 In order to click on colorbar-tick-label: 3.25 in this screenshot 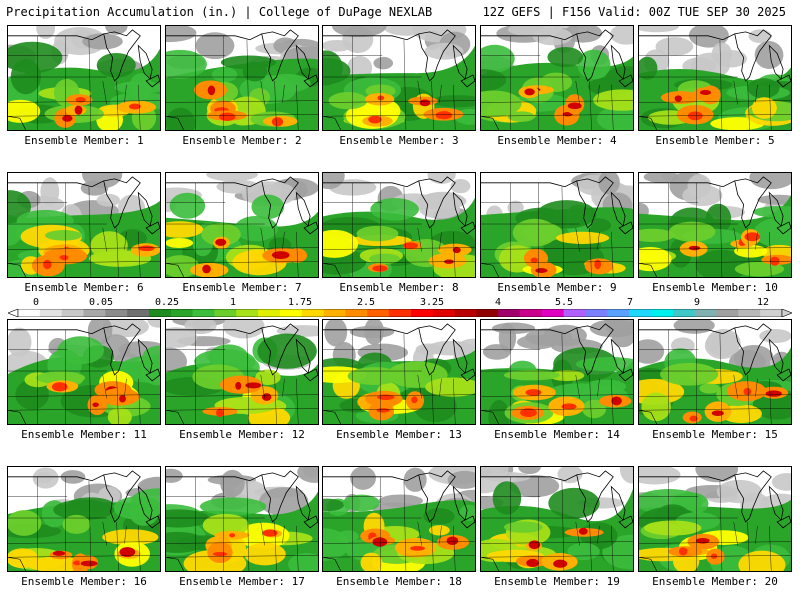, I will do `click(432, 302)`.